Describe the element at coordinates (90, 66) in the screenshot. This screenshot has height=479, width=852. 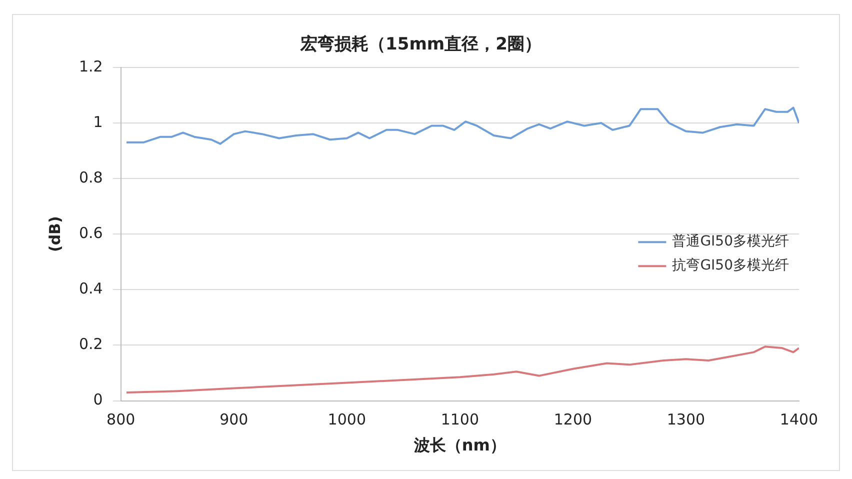
I see `y-tick-label: 1.2` at that location.